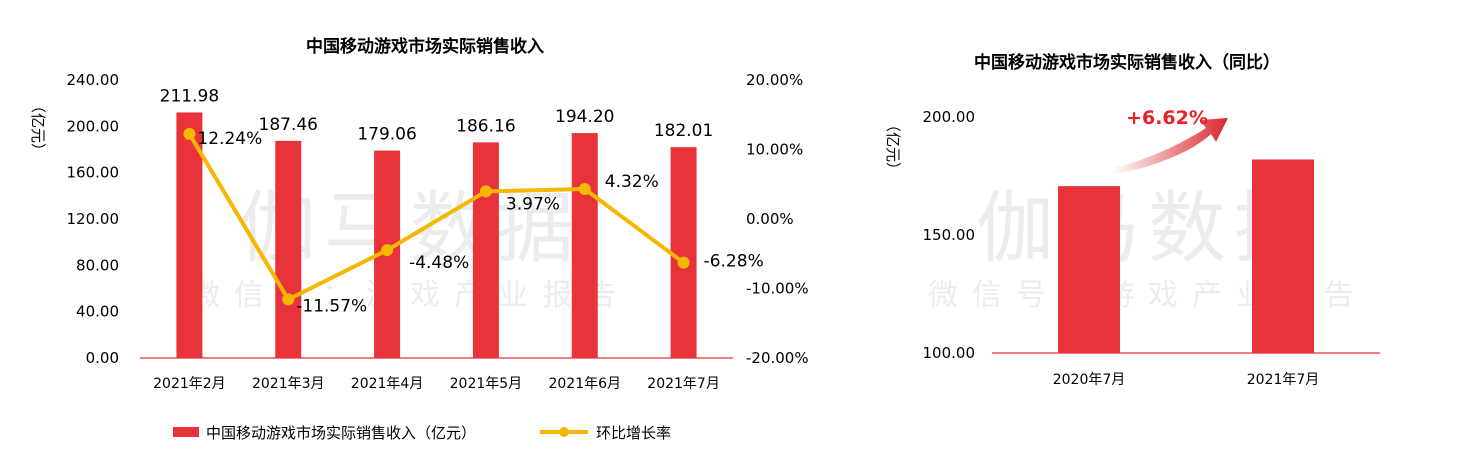  What do you see at coordinates (229, 139) in the screenshot?
I see `growth-rate-label: 12.24%` at bounding box center [229, 139].